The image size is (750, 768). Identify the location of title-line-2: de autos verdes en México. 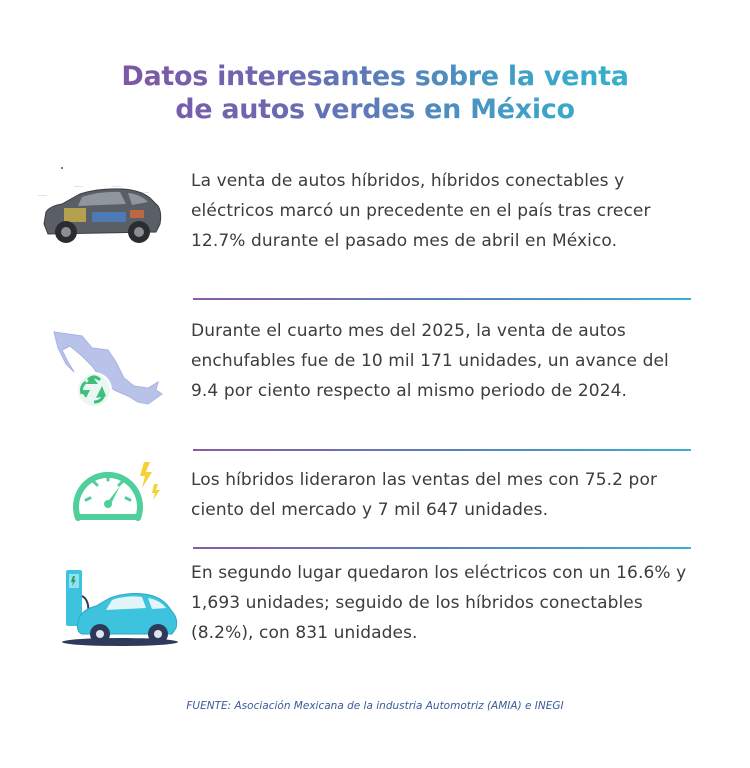
(375, 109).